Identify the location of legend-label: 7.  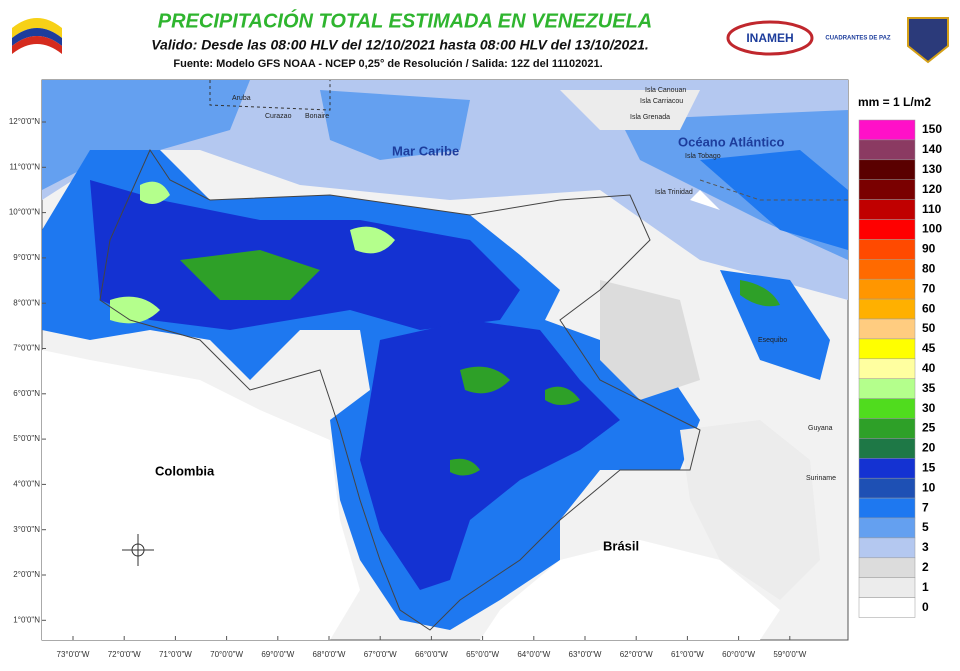
(925, 507).